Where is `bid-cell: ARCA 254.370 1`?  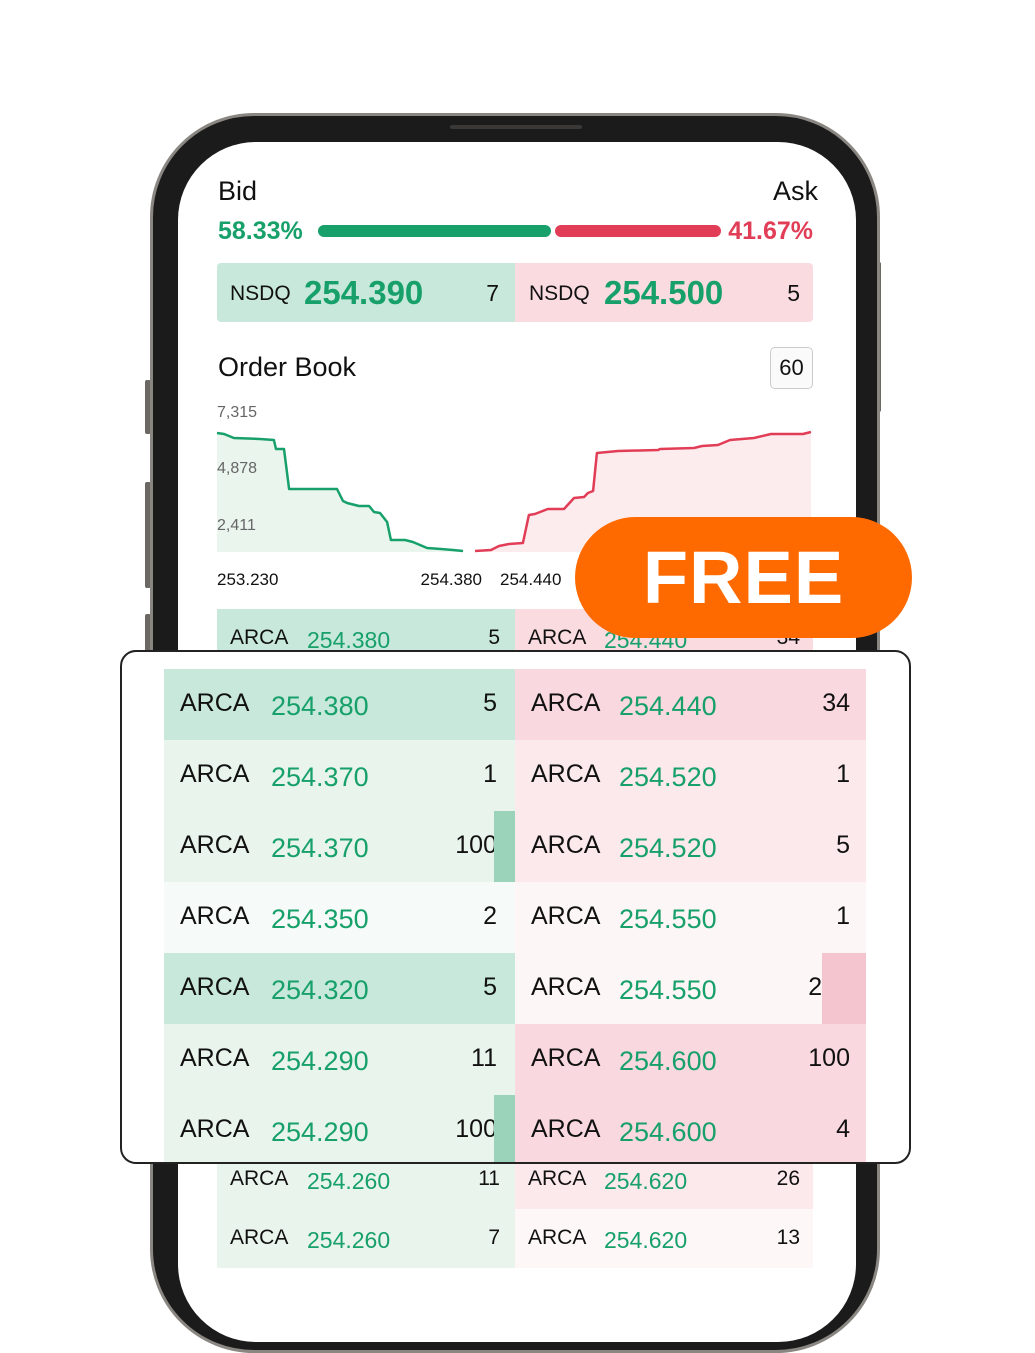
bid-cell: ARCA 254.370 1 is located at coordinates (339, 775).